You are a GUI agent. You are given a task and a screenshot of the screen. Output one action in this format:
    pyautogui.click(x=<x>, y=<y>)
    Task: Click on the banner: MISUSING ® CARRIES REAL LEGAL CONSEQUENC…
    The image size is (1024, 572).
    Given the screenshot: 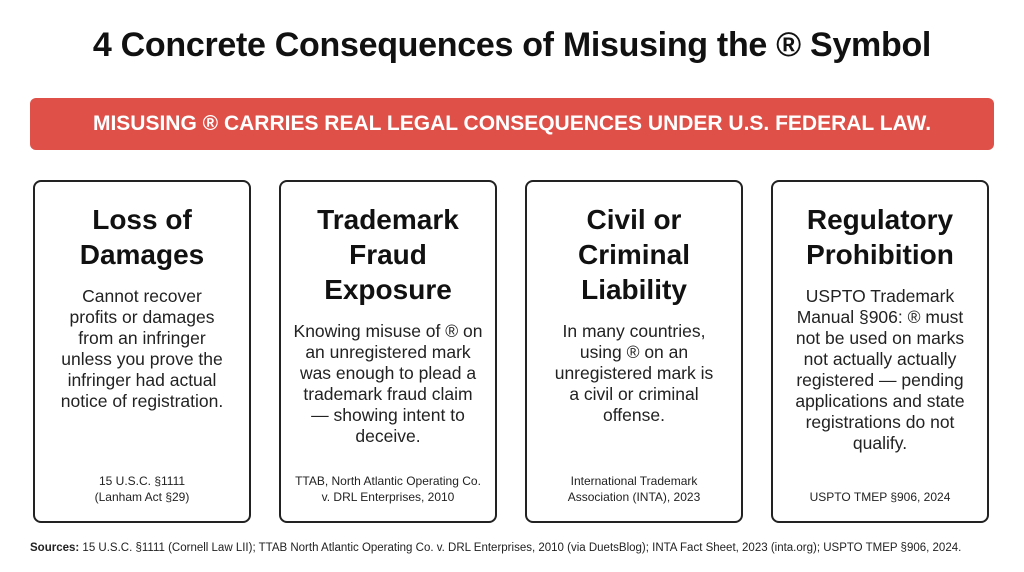 What is the action you would take?
    pyautogui.click(x=512, y=124)
    